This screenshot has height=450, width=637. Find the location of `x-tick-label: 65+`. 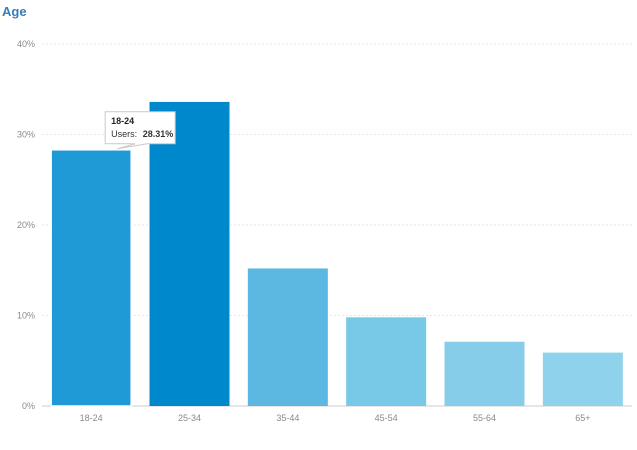

x-tick-label: 65+ is located at coordinates (582, 418).